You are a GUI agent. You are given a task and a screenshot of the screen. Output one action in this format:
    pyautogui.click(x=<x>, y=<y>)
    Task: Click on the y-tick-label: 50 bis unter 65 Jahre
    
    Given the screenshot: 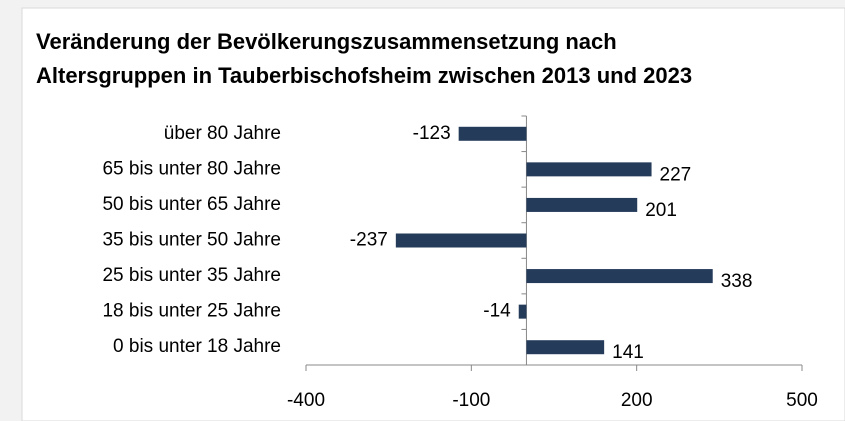 What is the action you would take?
    pyautogui.click(x=191, y=204)
    